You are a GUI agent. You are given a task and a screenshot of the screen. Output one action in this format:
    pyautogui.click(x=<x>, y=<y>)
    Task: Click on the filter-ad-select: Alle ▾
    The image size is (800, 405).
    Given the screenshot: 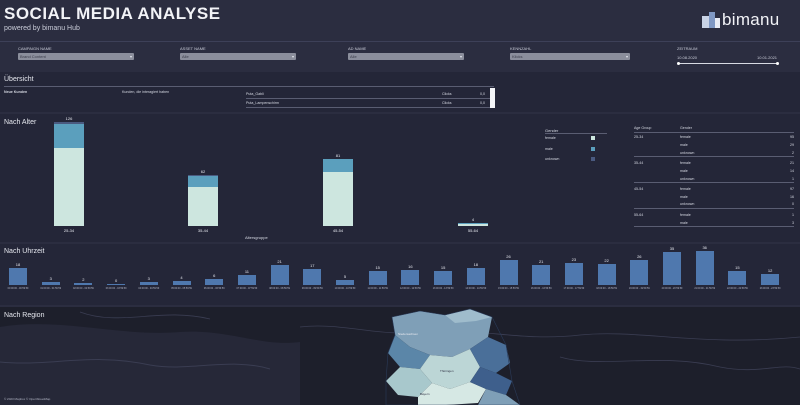 What is the action you would take?
    pyautogui.click(x=406, y=56)
    